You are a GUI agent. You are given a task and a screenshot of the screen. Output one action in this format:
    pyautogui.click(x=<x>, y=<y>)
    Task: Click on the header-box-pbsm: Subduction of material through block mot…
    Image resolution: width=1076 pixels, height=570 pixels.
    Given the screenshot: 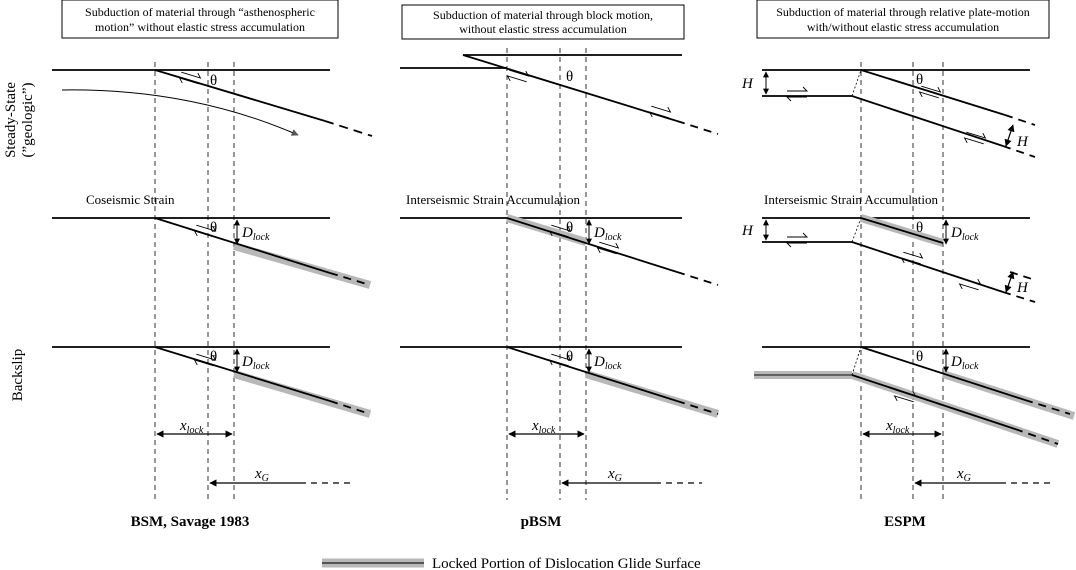 What is the action you would take?
    pyautogui.click(x=543, y=22)
    